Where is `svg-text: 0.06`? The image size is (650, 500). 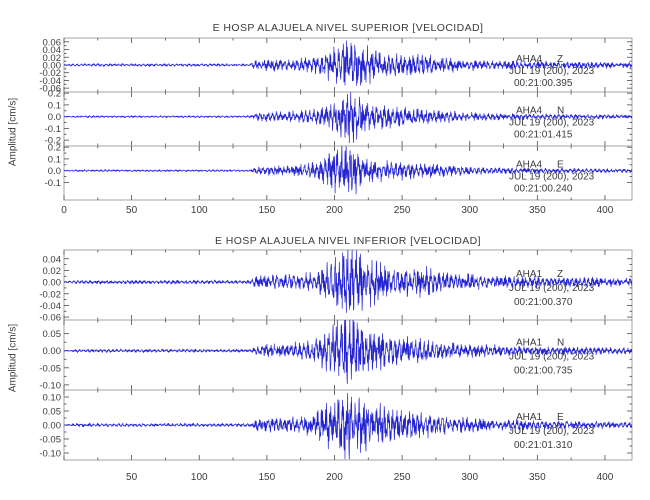
svg-text: 0.06 is located at coordinates (52, 42).